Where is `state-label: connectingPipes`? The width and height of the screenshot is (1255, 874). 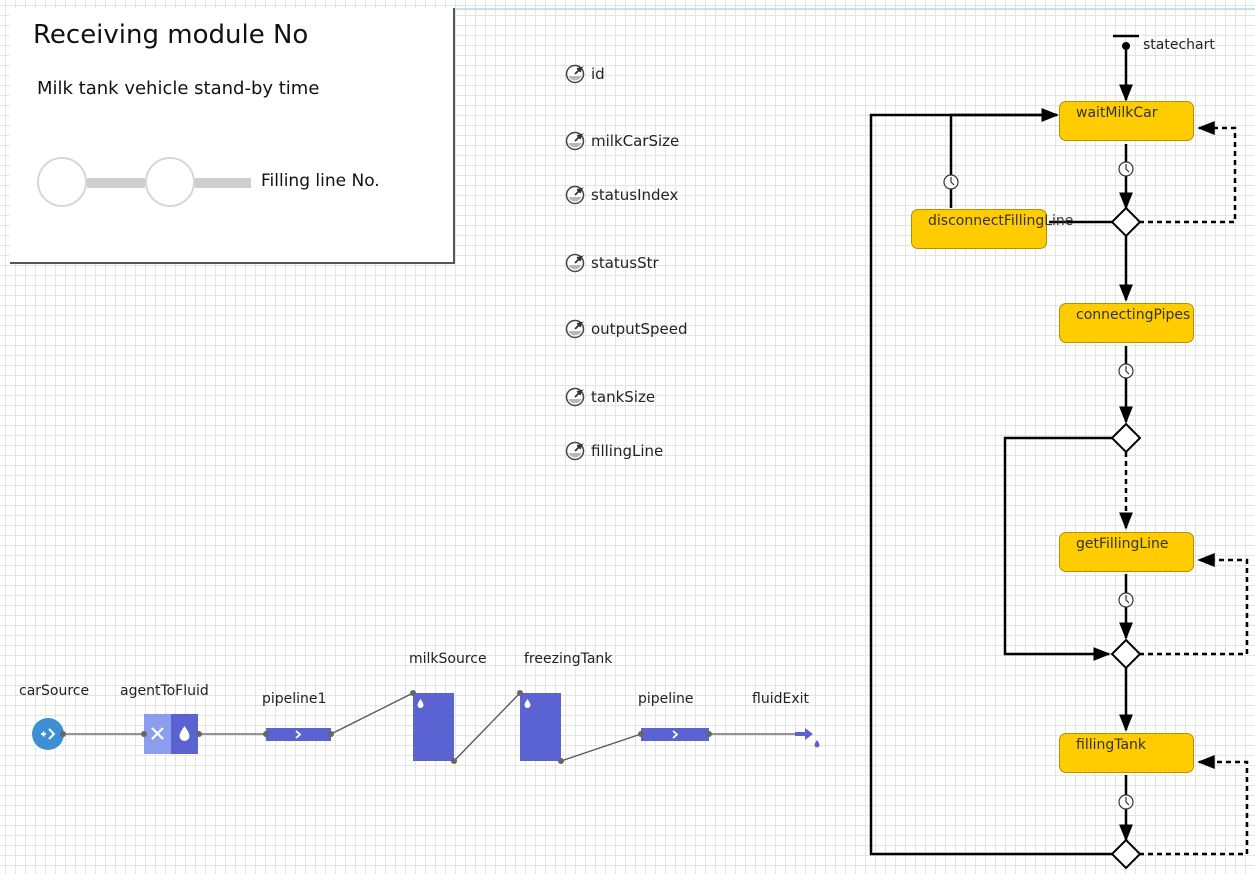 state-label: connectingPipes is located at coordinates (1133, 315).